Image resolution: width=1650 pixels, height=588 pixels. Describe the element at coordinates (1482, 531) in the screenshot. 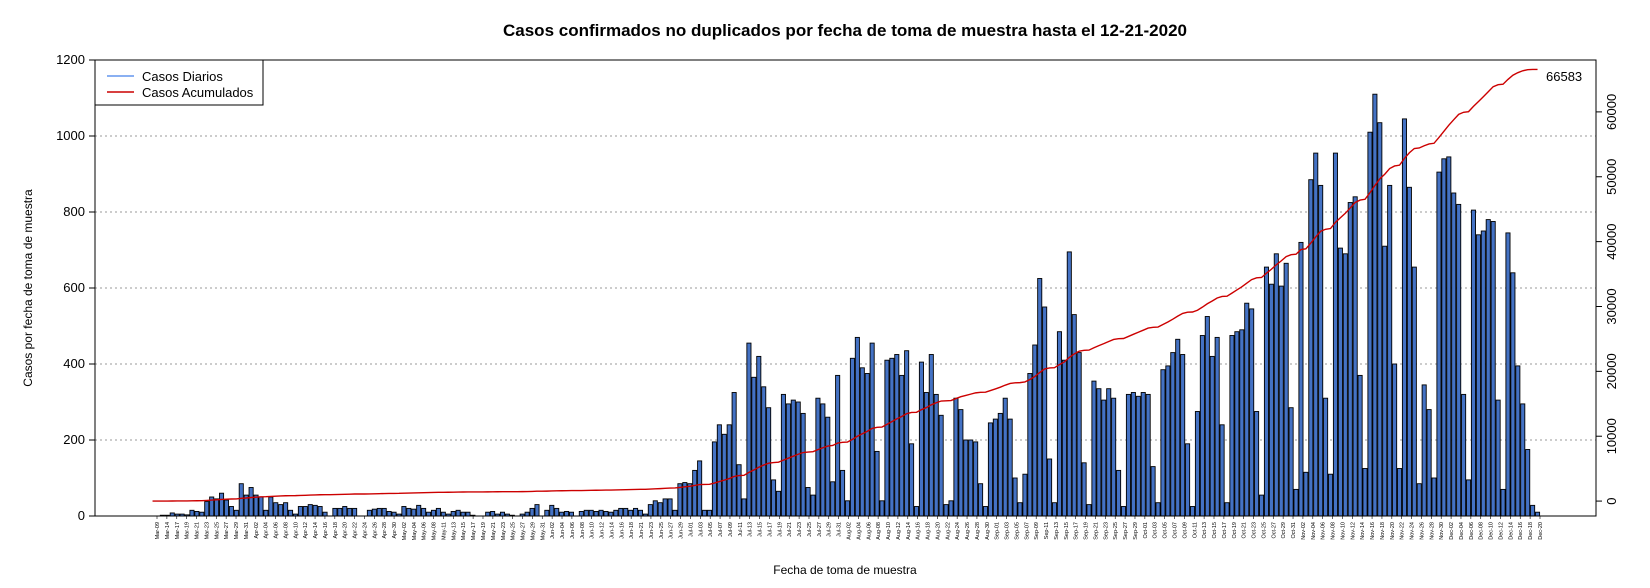

I see `x-tick-label: Dec-08` at that location.